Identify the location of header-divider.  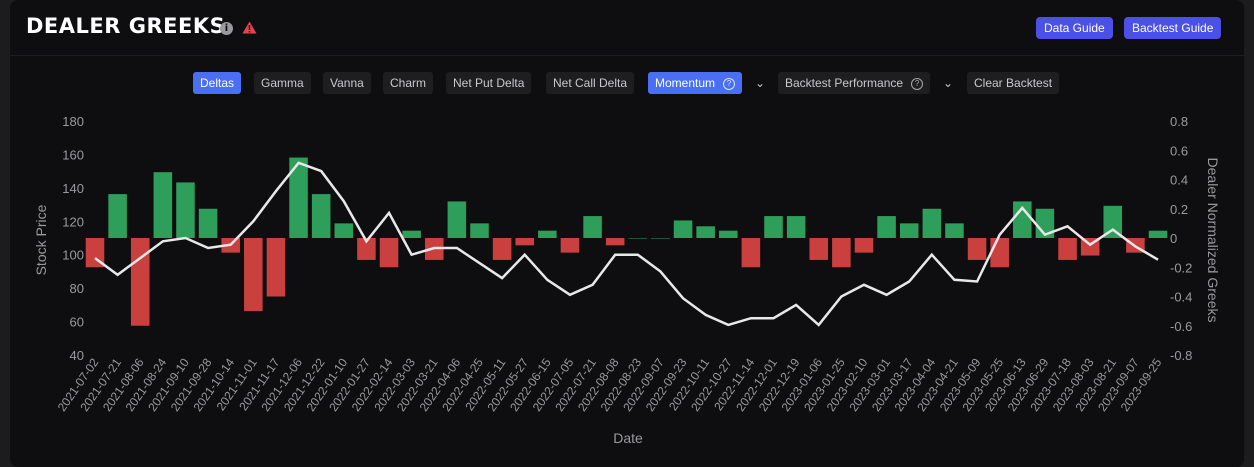
(627, 55).